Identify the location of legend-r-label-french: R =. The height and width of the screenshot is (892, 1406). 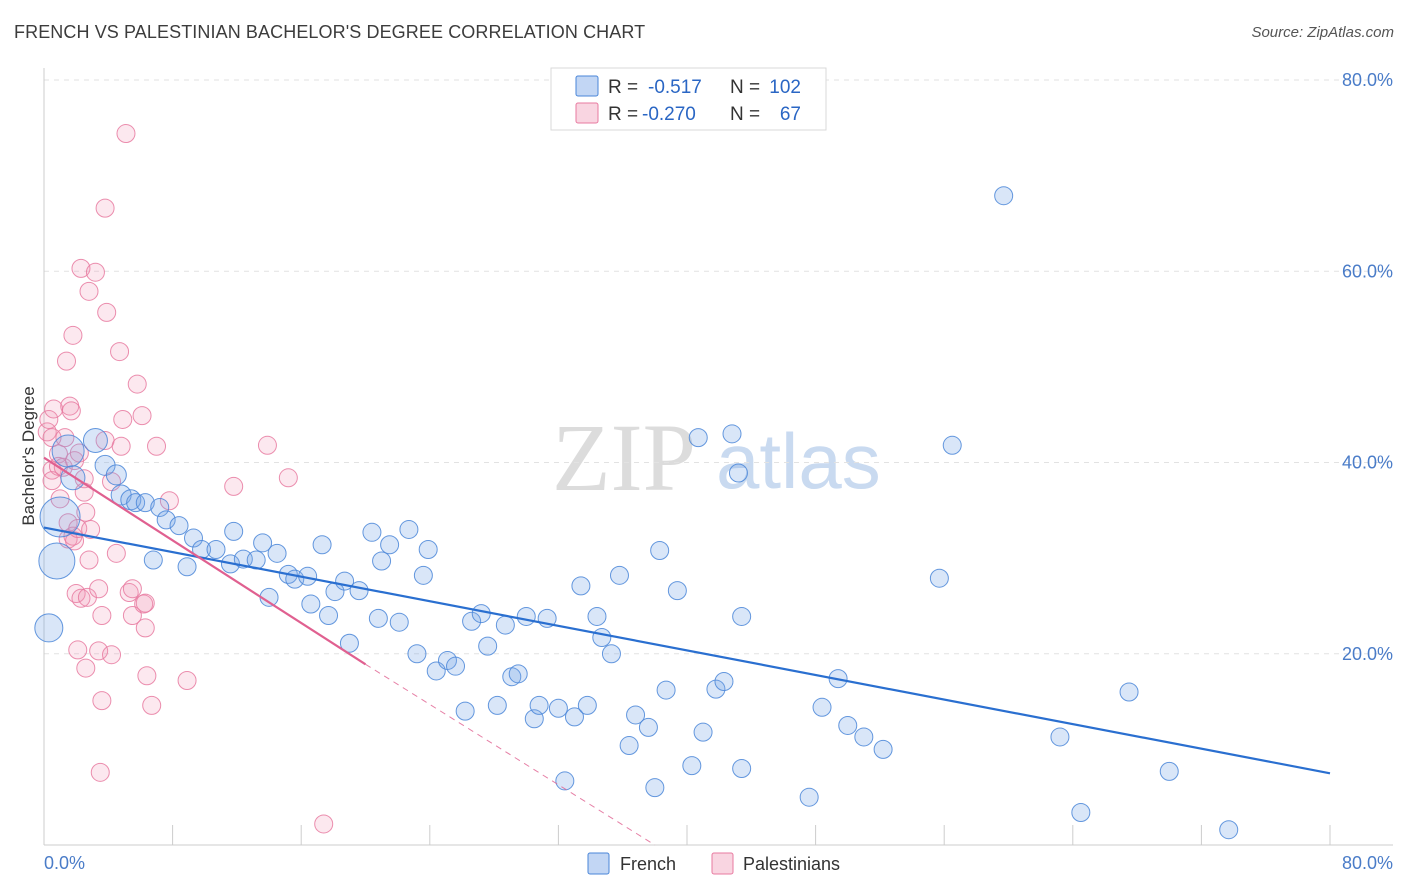
(623, 87).